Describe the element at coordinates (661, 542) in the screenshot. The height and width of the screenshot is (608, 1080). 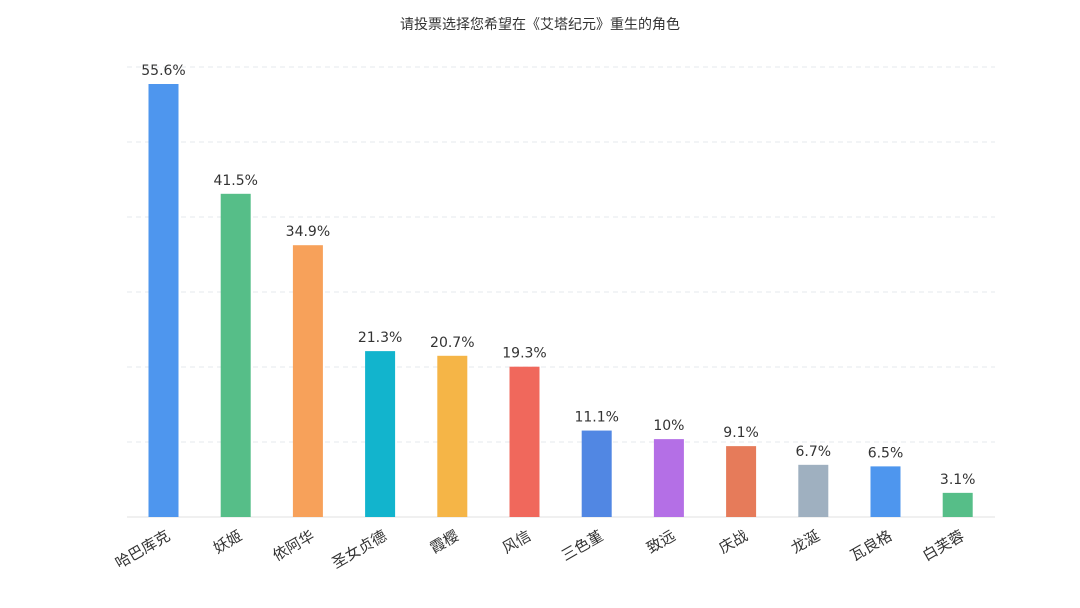
I see `x-tick-label: 致远` at that location.